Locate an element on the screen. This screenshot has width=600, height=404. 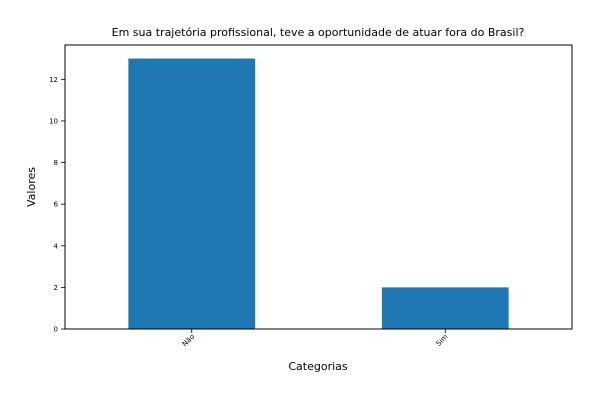
y-tick-label: 10 is located at coordinates (53, 121).